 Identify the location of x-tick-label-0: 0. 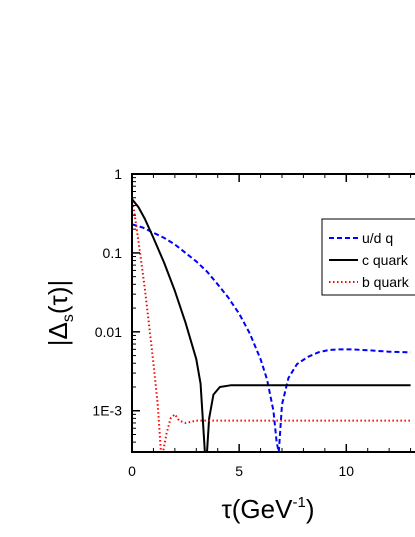
(132, 471).